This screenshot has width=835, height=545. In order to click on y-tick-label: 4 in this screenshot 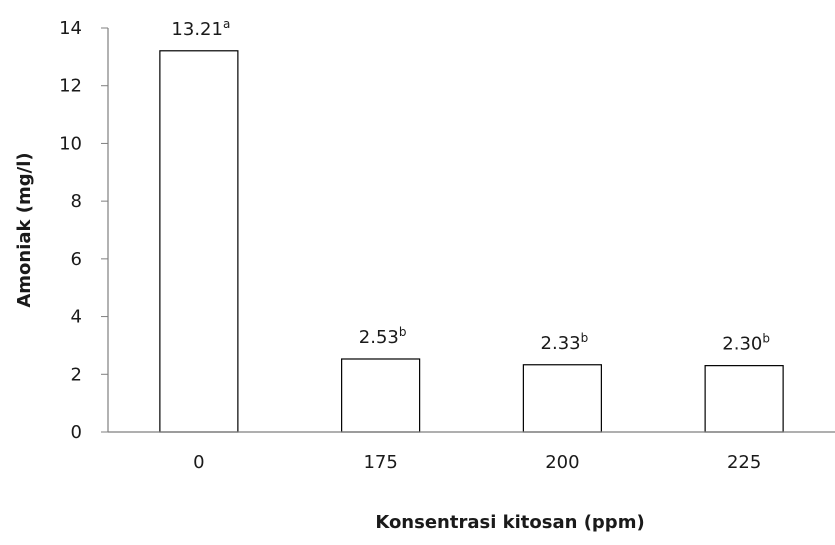, I will do `click(76, 317)`.